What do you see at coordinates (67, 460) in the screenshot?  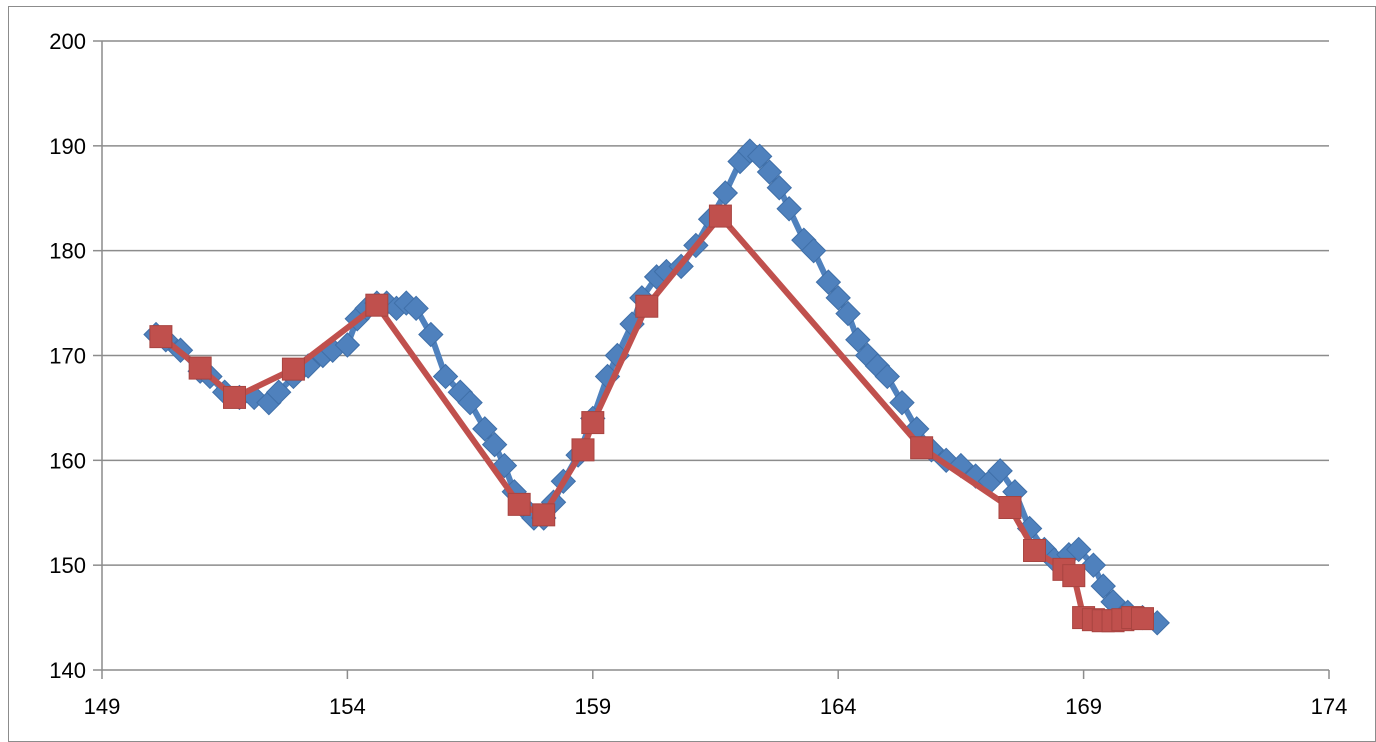 I see `y-tick-label: 160` at bounding box center [67, 460].